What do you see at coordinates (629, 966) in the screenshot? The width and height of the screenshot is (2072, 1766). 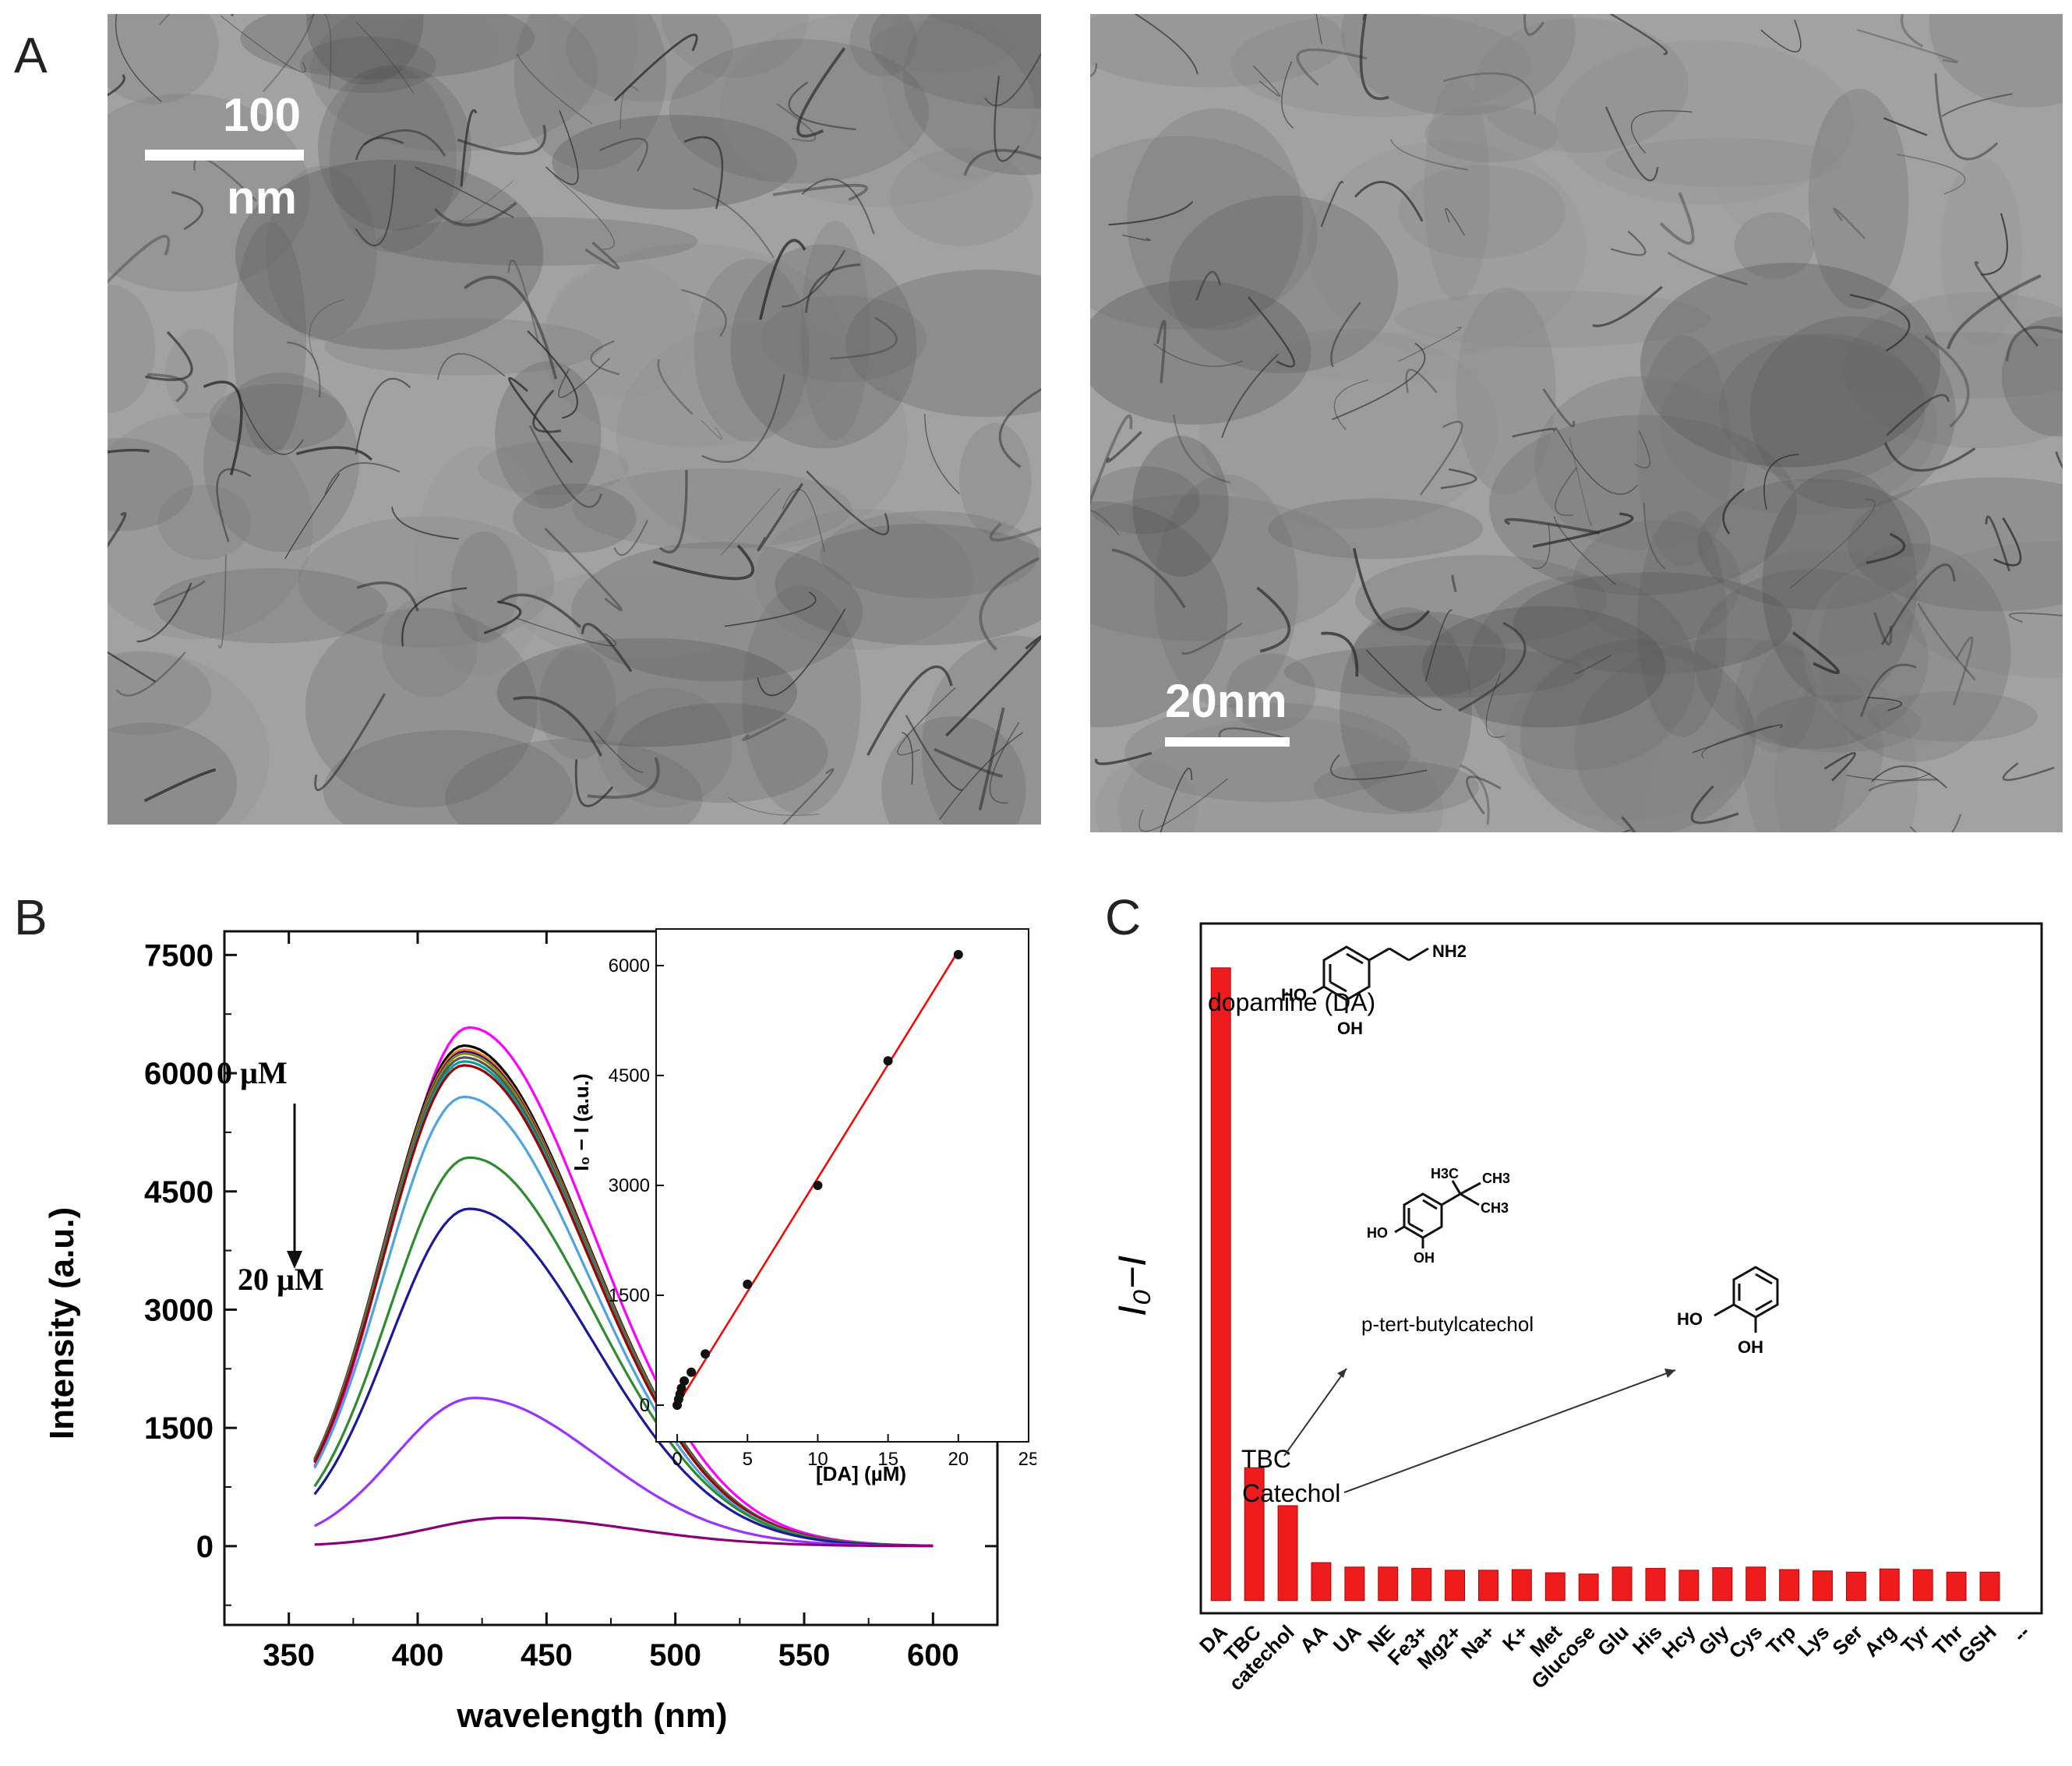 I see `inset-y-tick-label: 6000` at bounding box center [629, 966].